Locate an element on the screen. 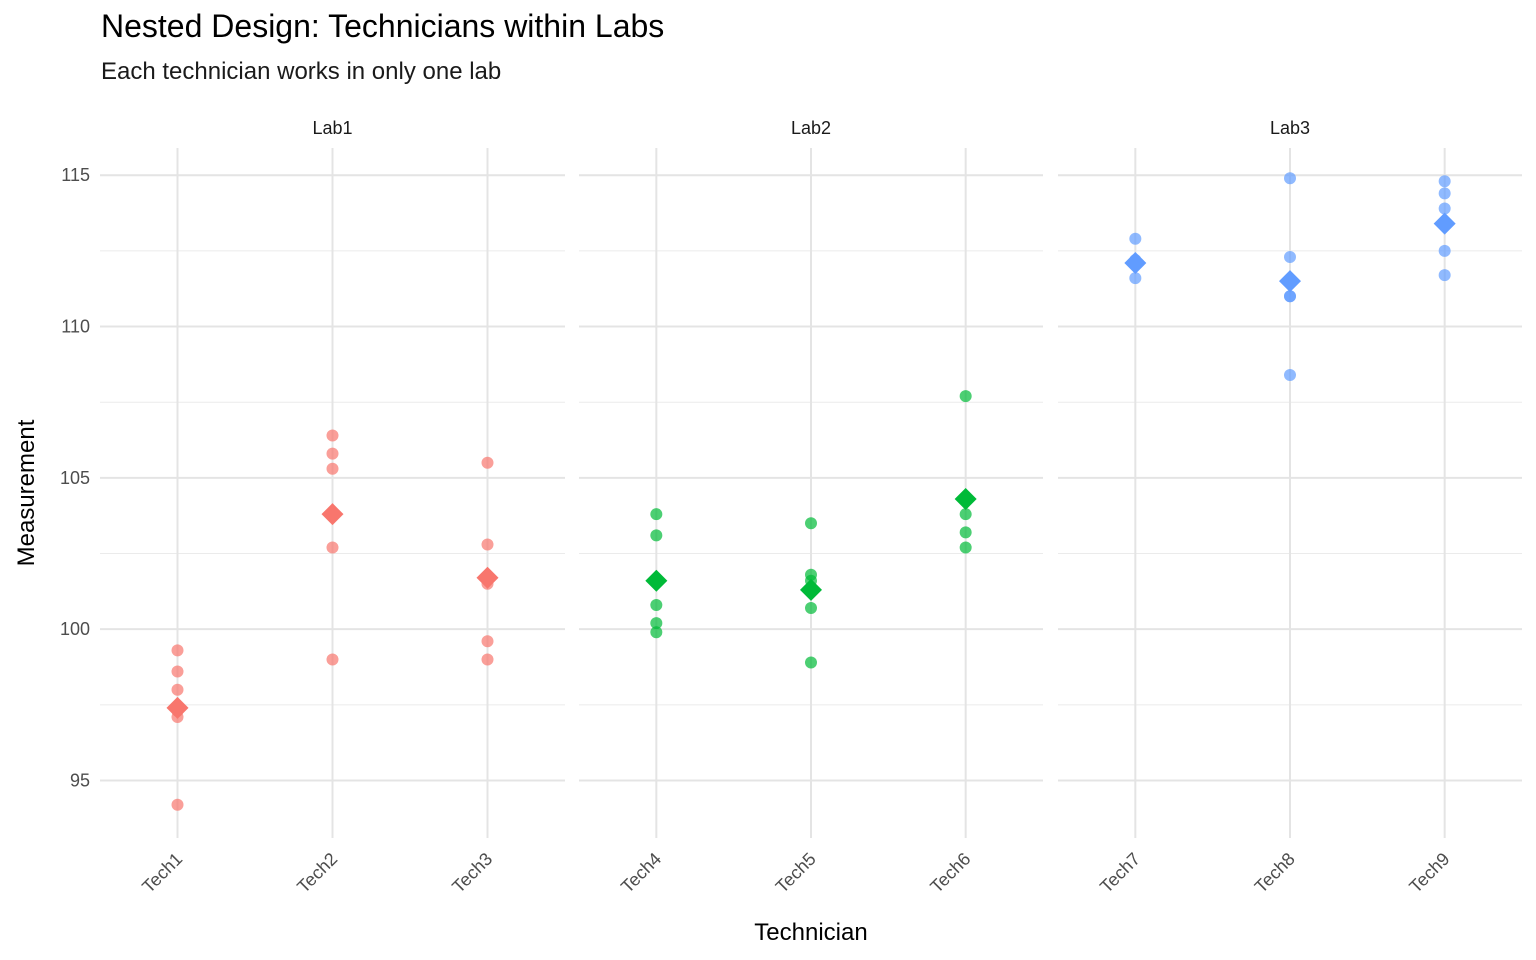  x-tick-label: Tech8 is located at coordinates (1275, 873).